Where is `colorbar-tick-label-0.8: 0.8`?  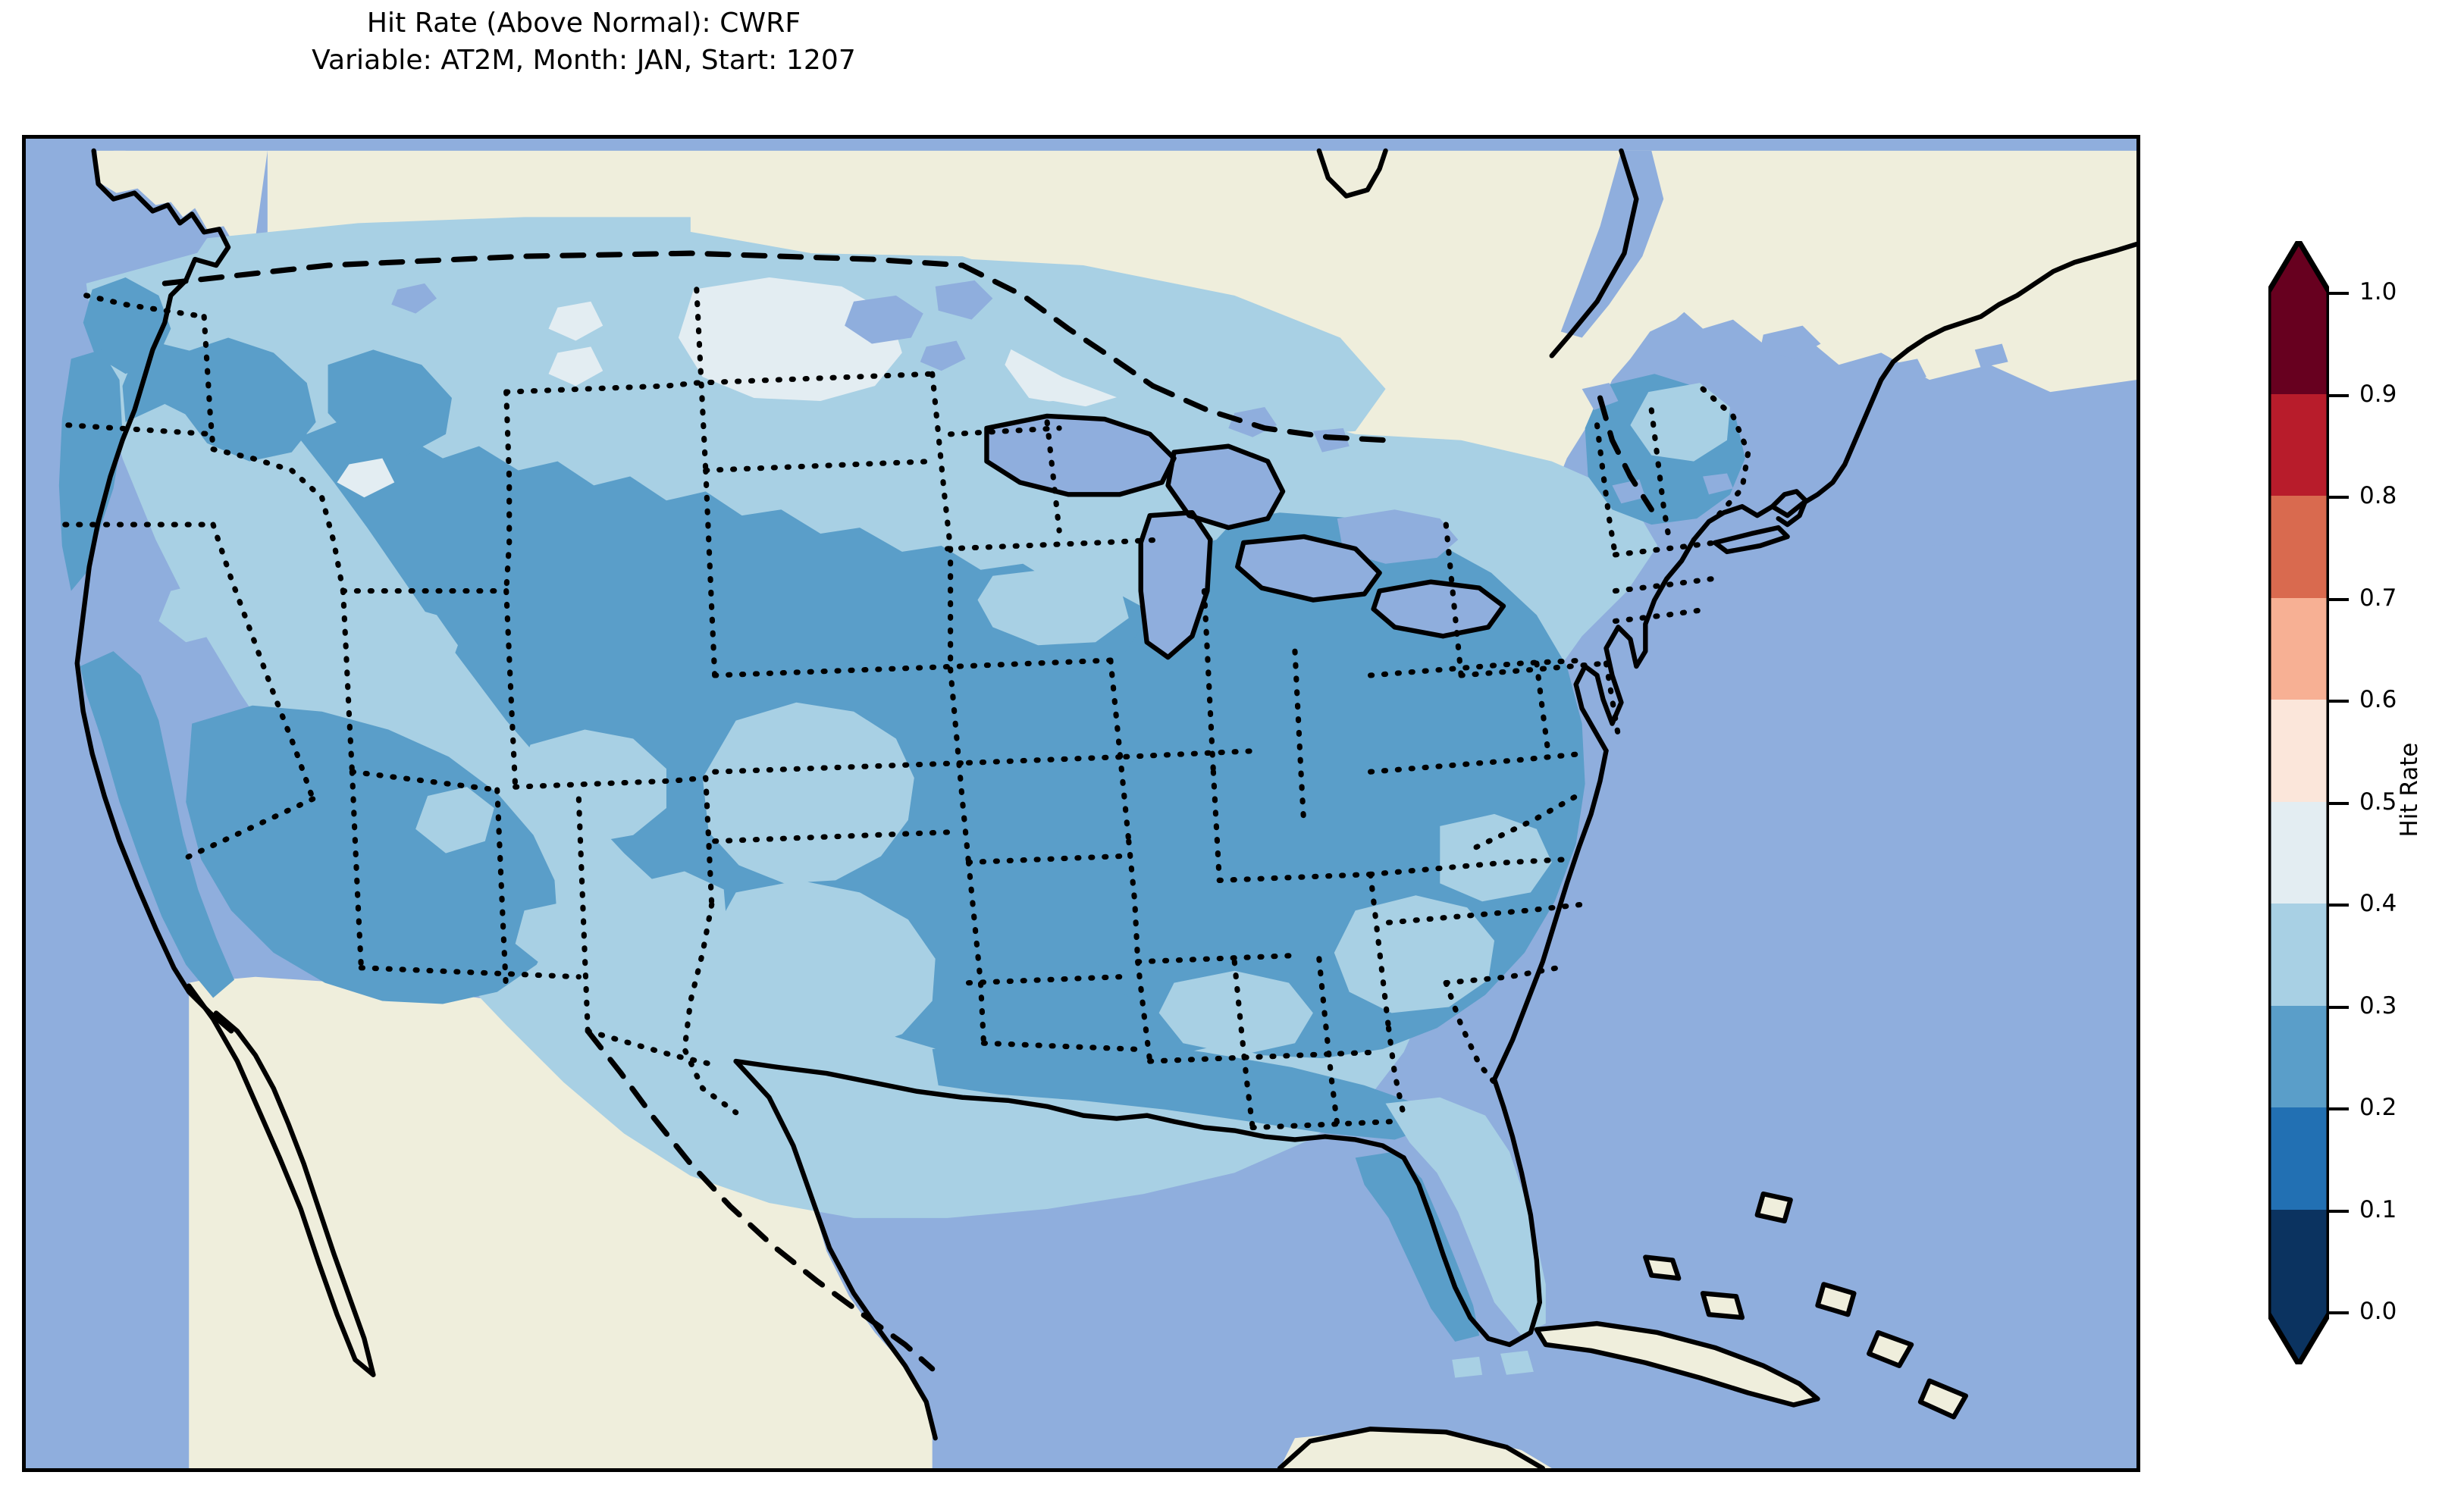 colorbar-tick-label-0.8: 0.8 is located at coordinates (2378, 495).